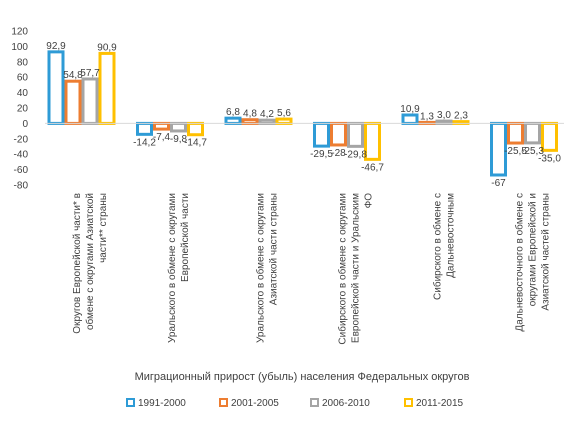  I want to click on y-axis: -80 -60 -40 -20 0 20 40 60 80 100 120, so click(19, 109).